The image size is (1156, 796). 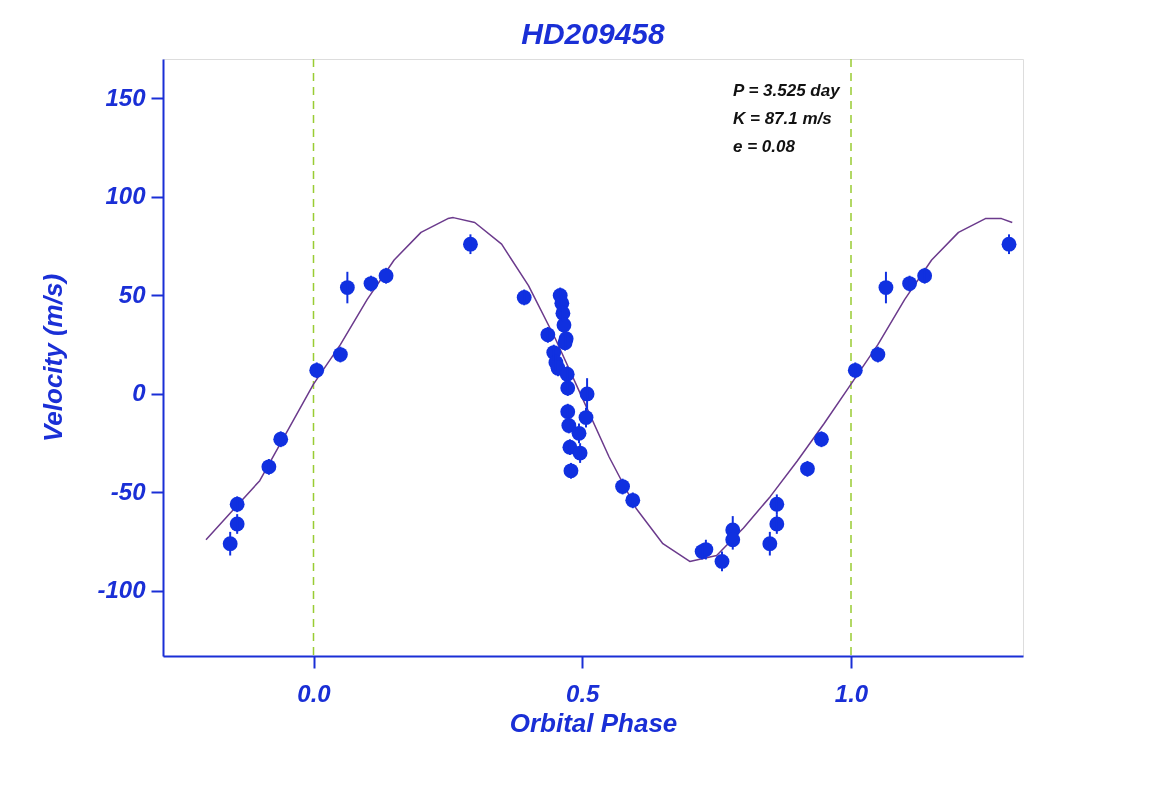 What do you see at coordinates (787, 90) in the screenshot?
I see `annotation: P = 3.525 day` at bounding box center [787, 90].